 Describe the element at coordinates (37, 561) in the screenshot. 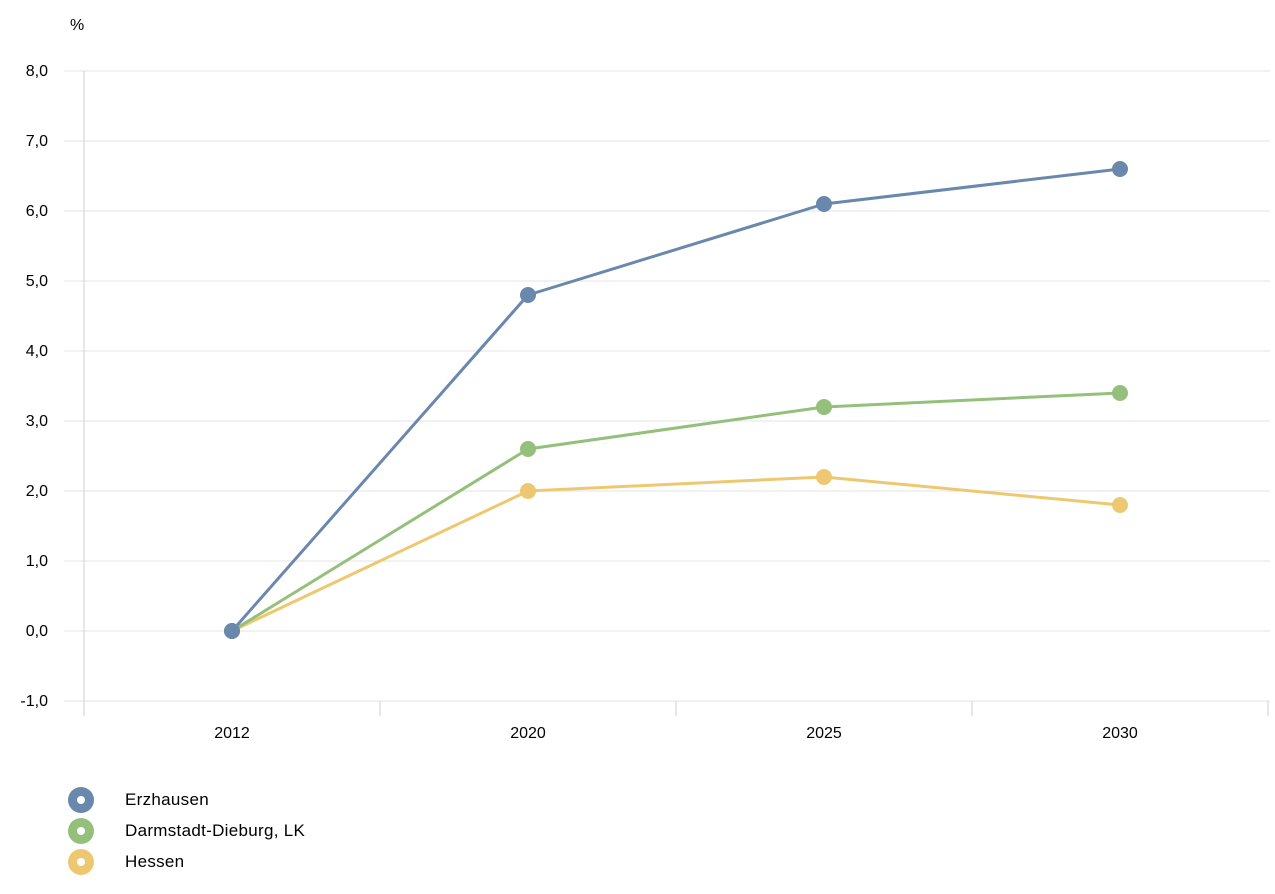

I see `y-tick-label: 1,0` at that location.